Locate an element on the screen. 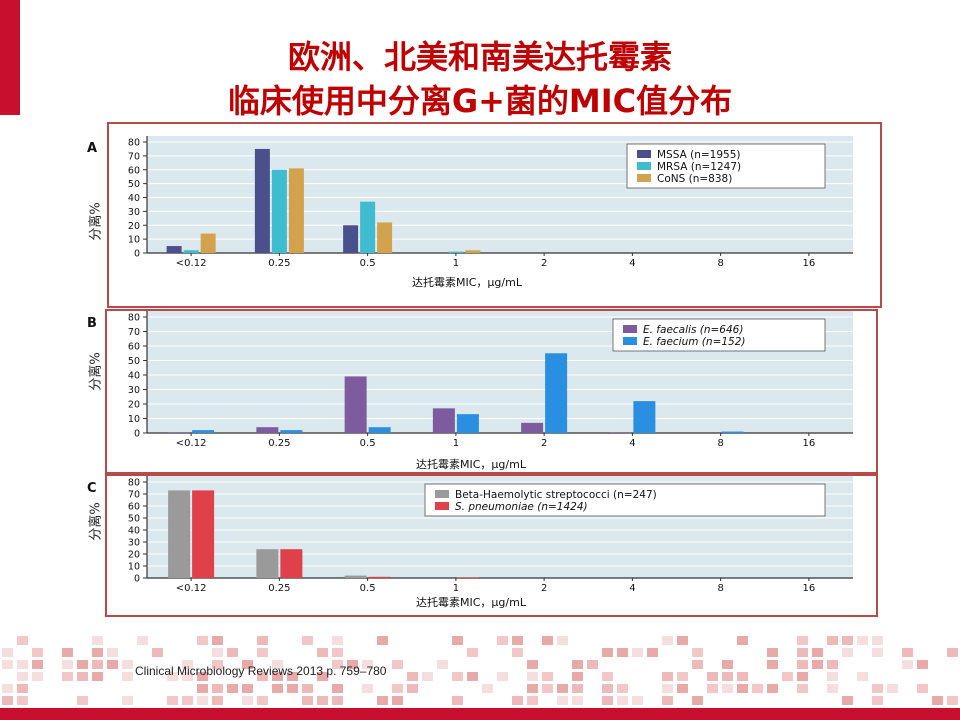 Image resolution: width=960 pixels, height=720 pixels. y-axis-label: 分离% is located at coordinates (96, 371).